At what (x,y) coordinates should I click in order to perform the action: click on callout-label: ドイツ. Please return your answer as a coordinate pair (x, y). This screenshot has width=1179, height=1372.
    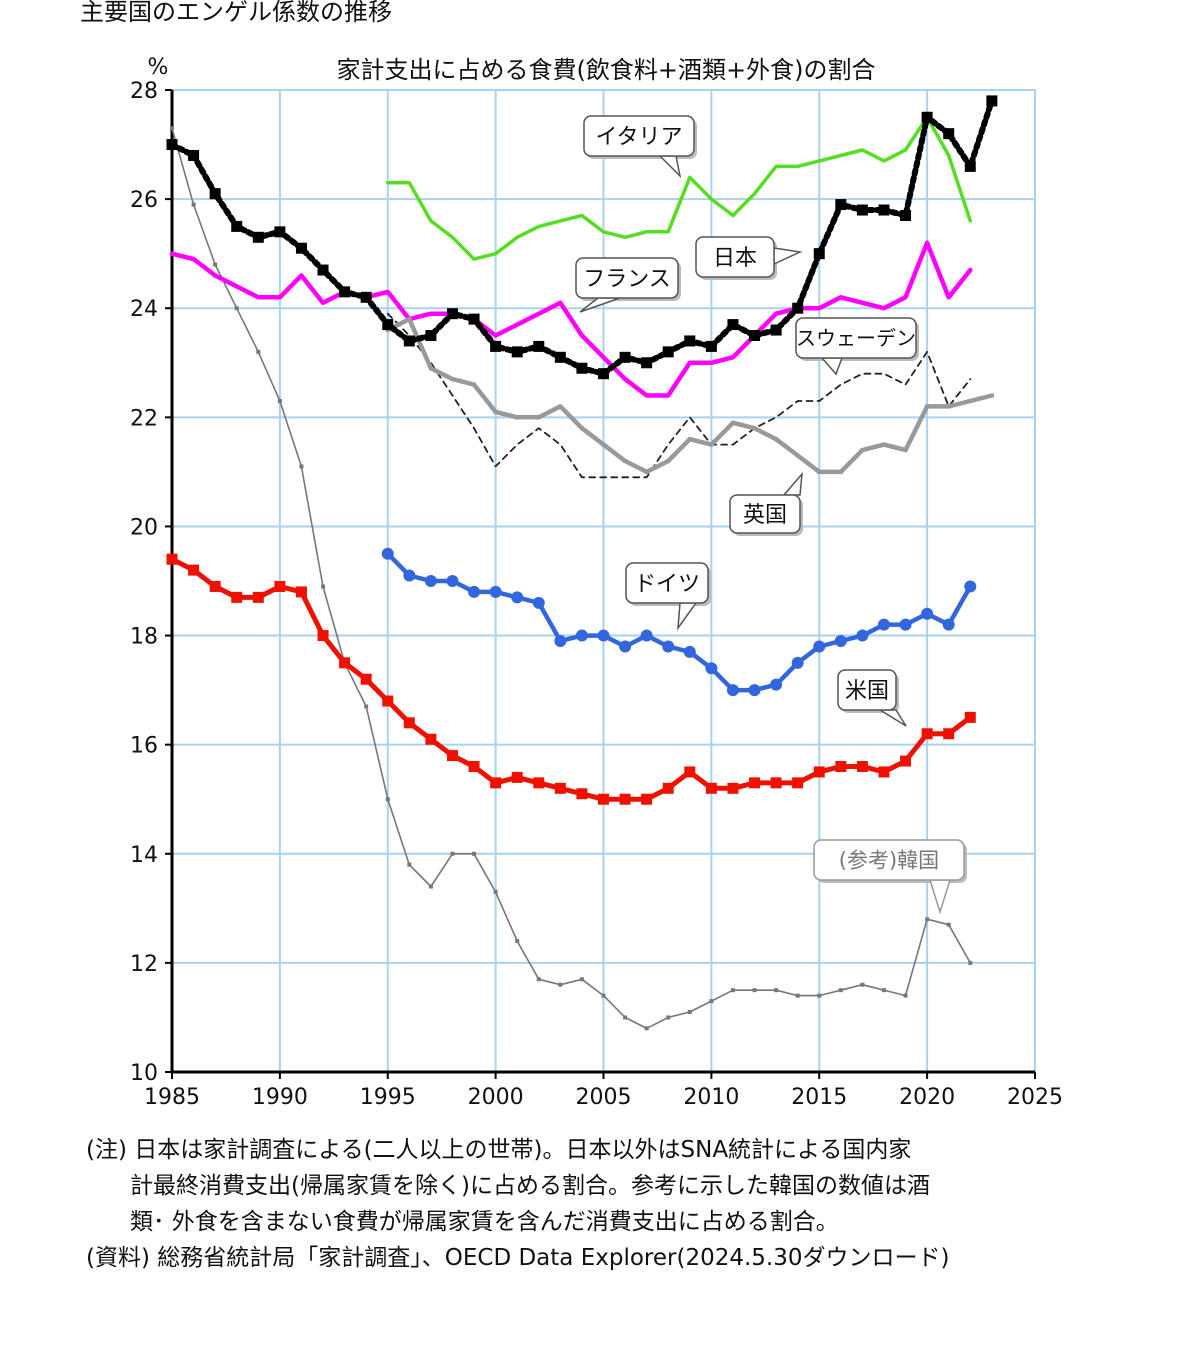
    Looking at the image, I should click on (667, 584).